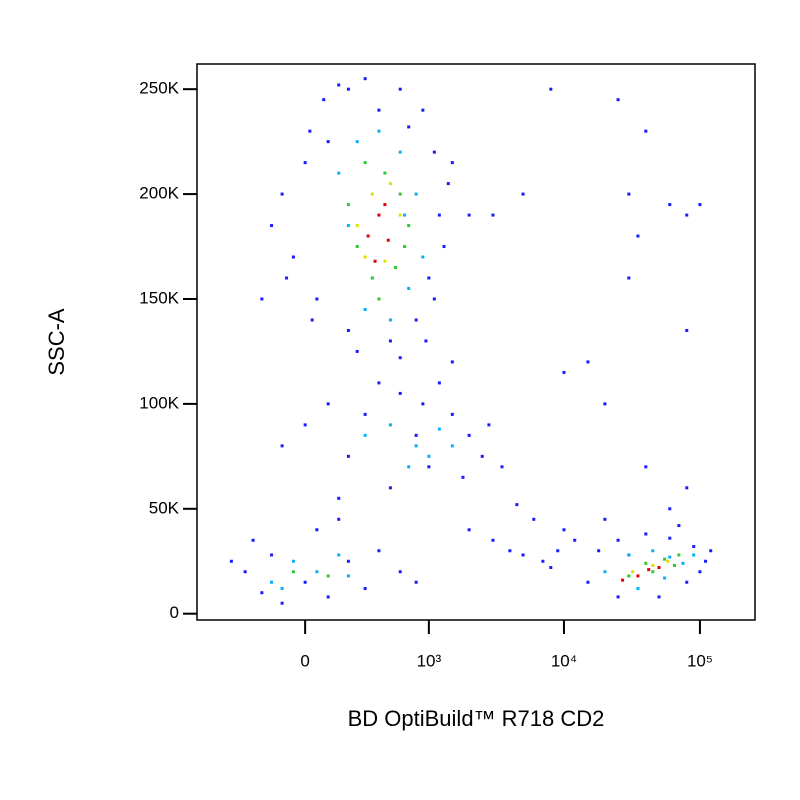 Image resolution: width=800 pixels, height=800 pixels. I want to click on x-tick-label: 10⁵, so click(700, 660).